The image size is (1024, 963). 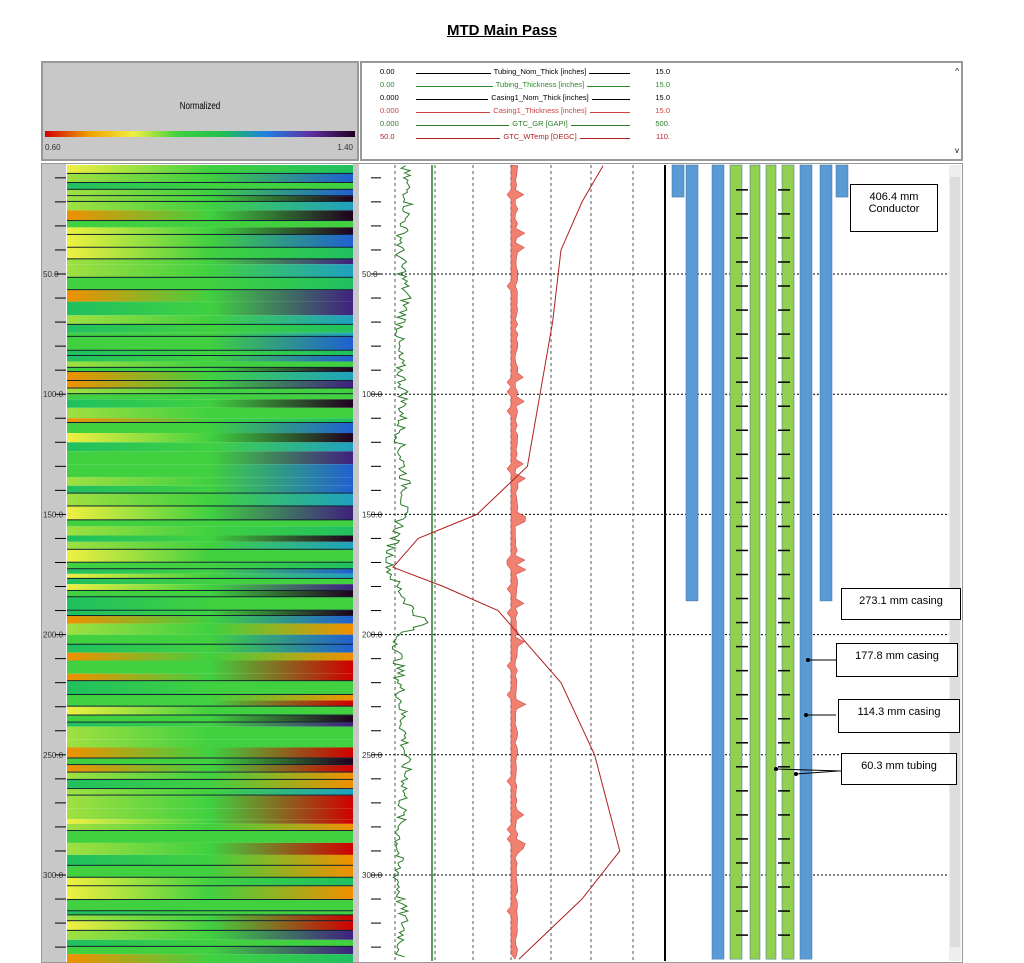 I want to click on legend-entry: 0.000 GTC_GR [GAPI] 500., so click(x=525, y=125).